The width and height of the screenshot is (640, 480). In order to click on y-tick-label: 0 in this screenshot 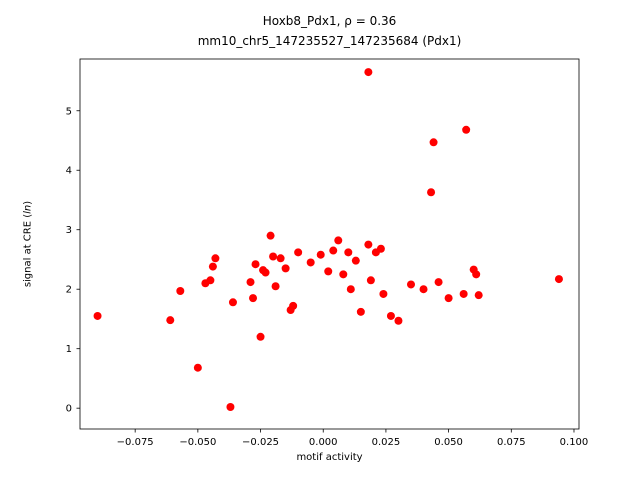, I will do `click(69, 409)`.